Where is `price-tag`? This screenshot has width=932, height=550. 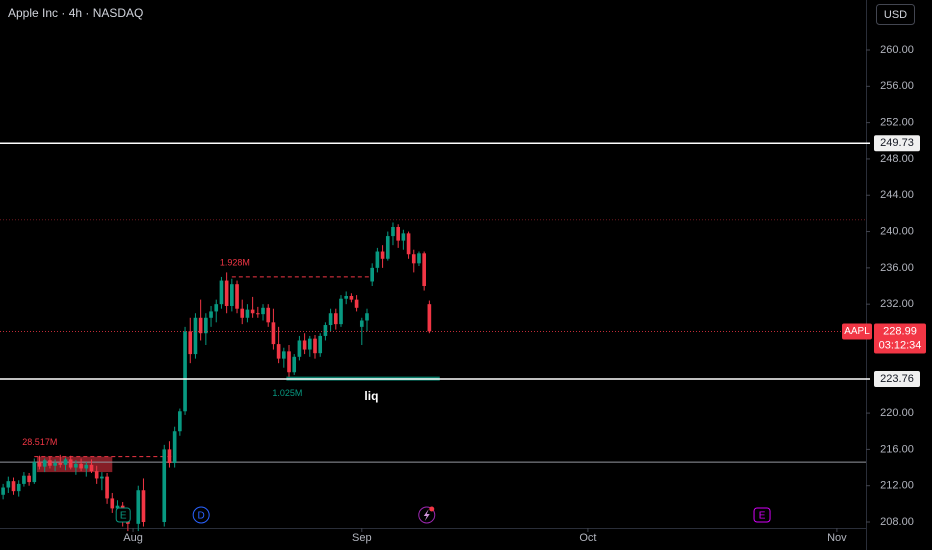 price-tag is located at coordinates (900, 338).